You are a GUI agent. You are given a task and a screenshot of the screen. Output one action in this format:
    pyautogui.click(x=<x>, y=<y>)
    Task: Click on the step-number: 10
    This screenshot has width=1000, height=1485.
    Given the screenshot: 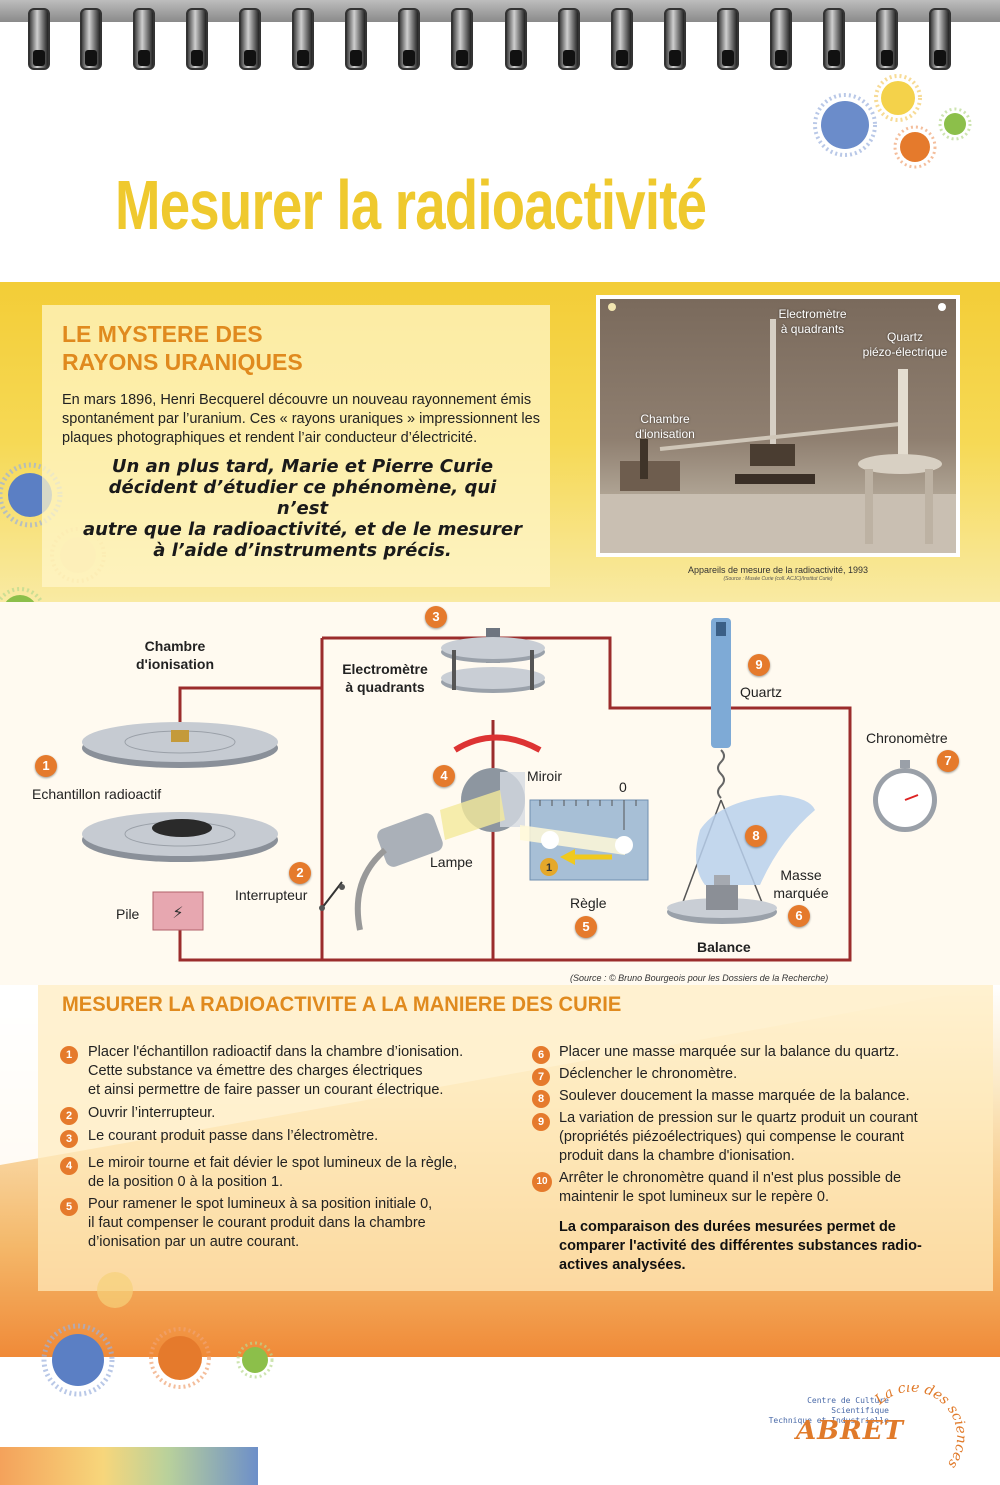 What is the action you would take?
    pyautogui.click(x=542, y=1182)
    